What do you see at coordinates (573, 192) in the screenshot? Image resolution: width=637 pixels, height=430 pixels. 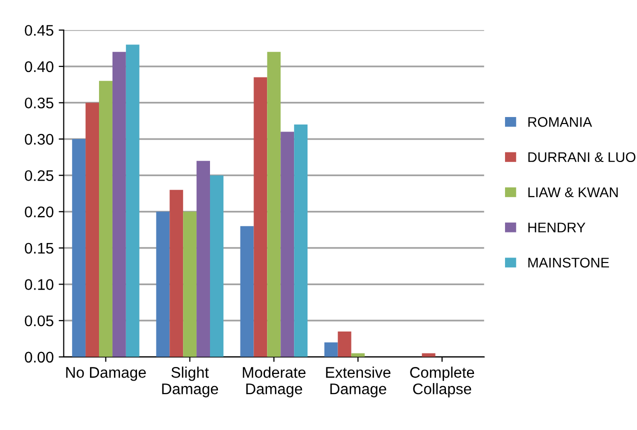 I see `legend-label: LIAW & KWAN` at bounding box center [573, 192].